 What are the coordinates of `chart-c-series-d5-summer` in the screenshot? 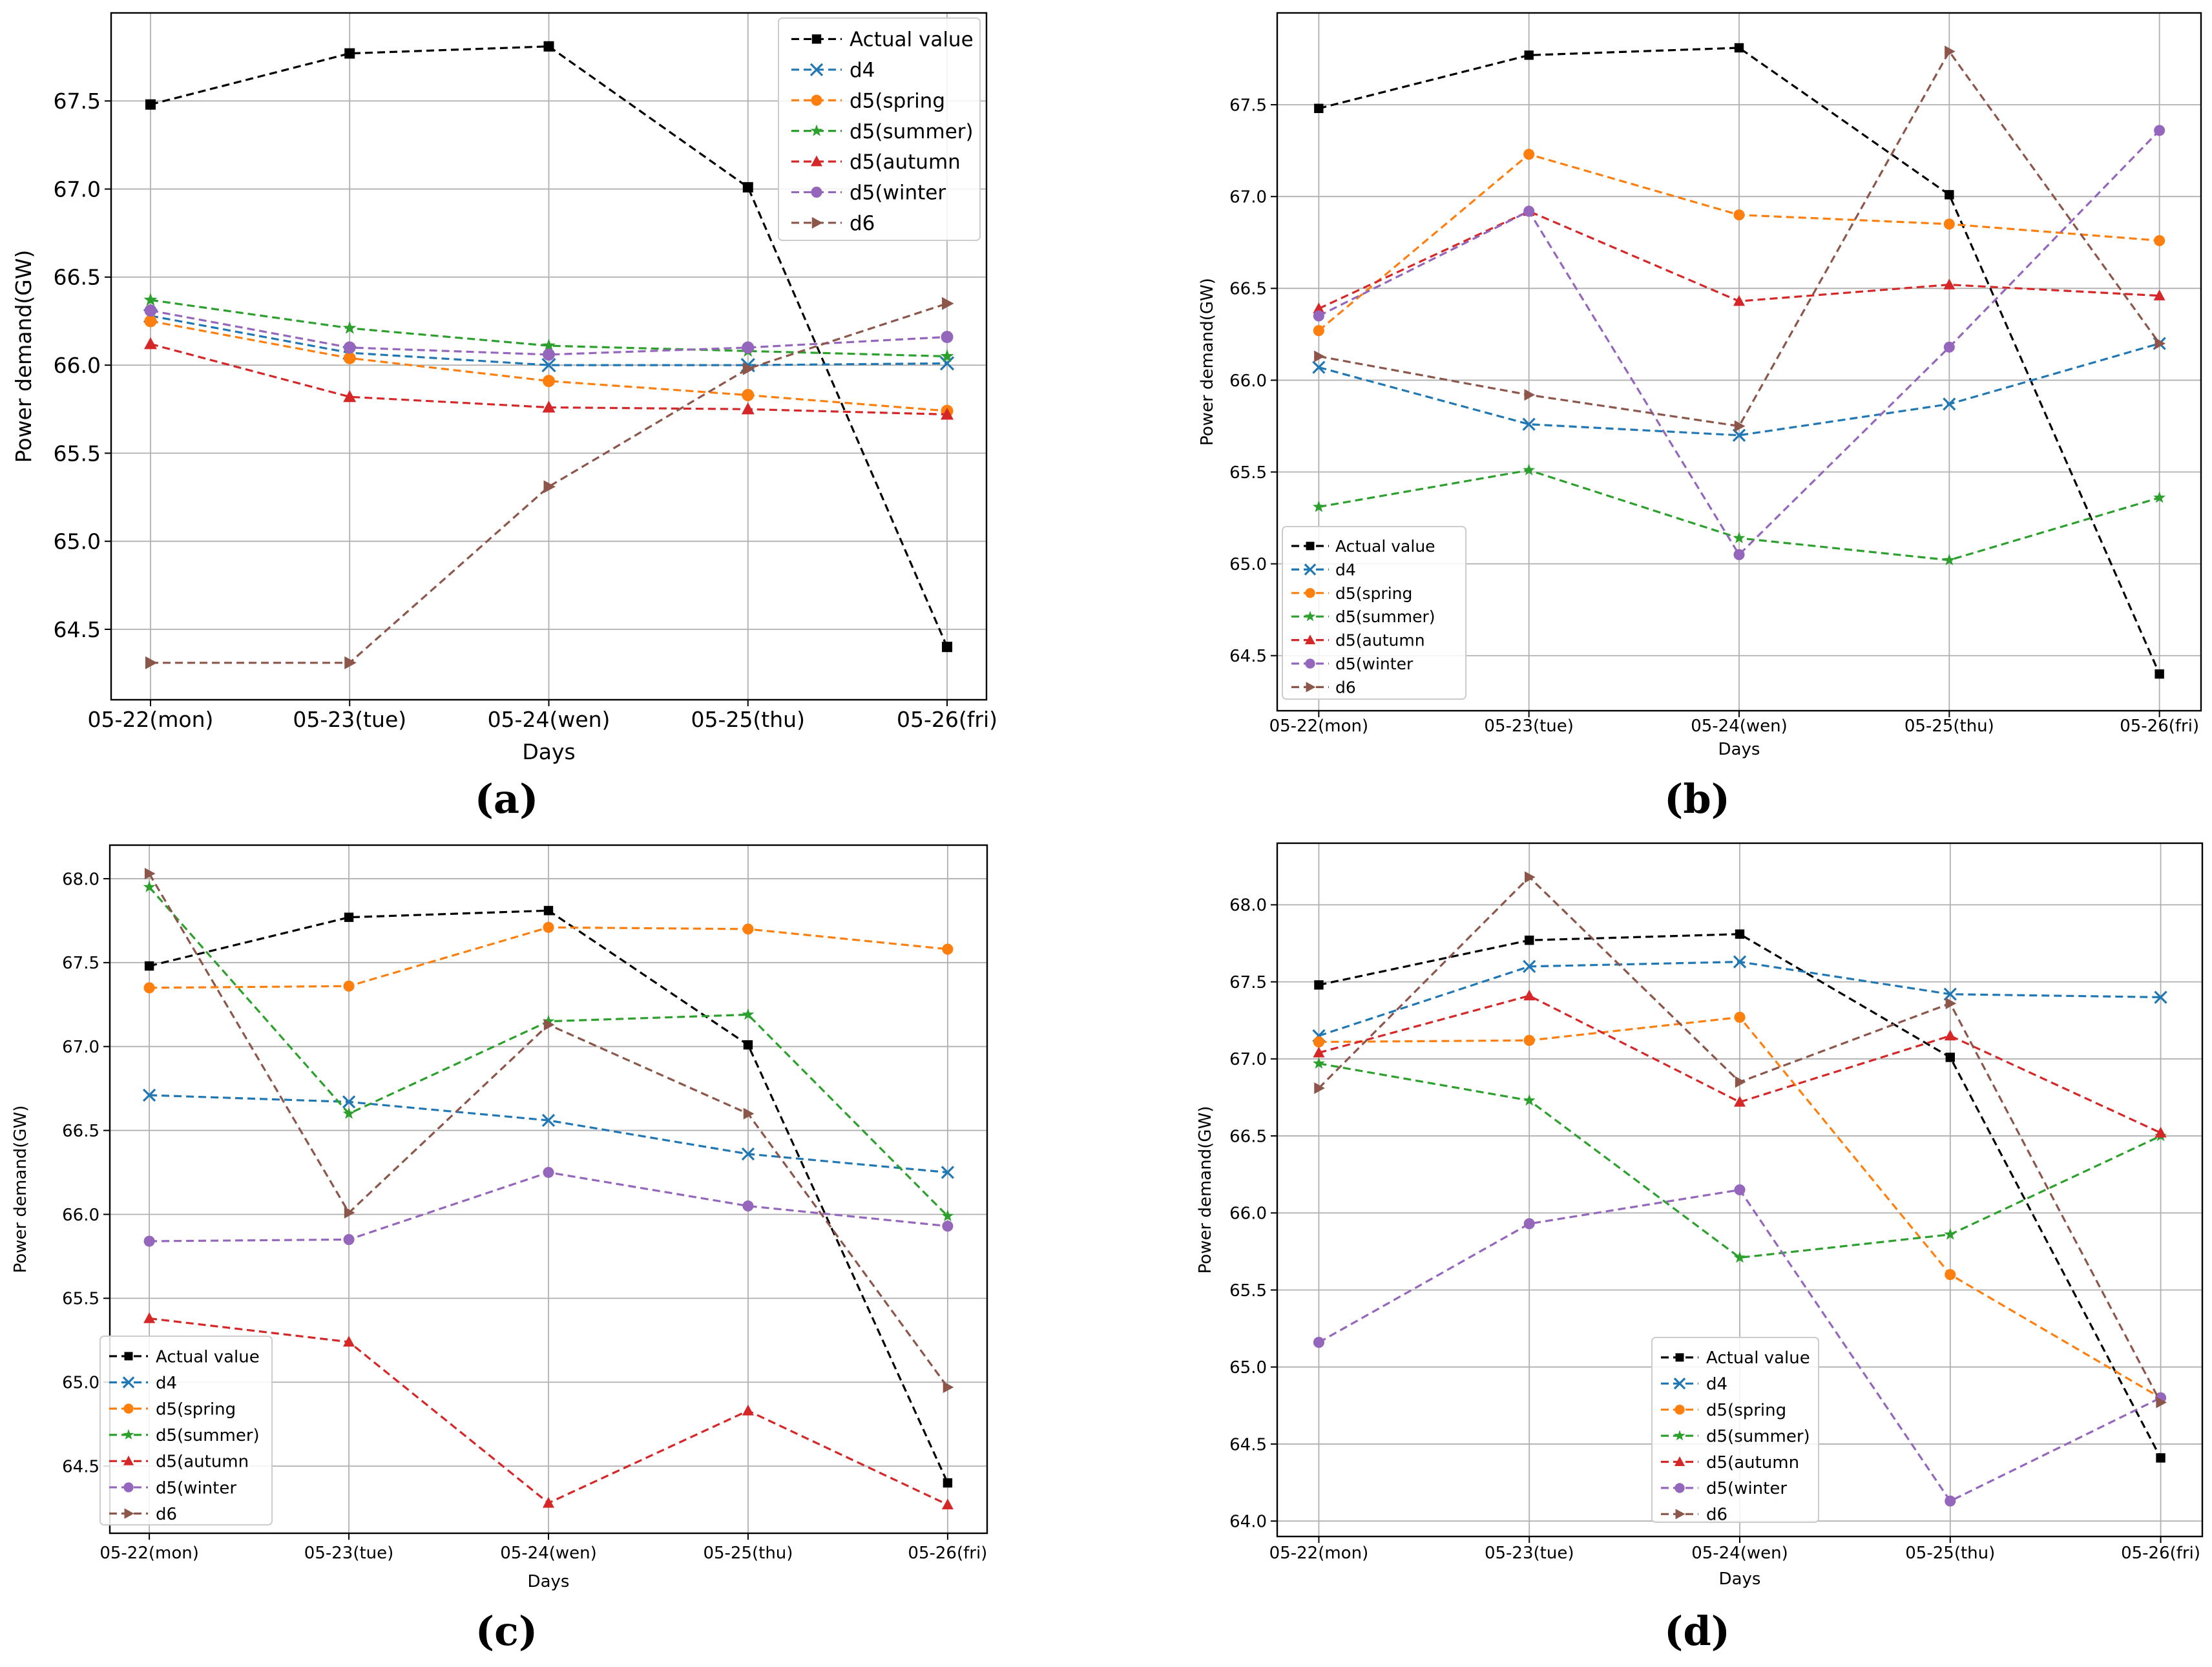 It's located at (549, 1051).